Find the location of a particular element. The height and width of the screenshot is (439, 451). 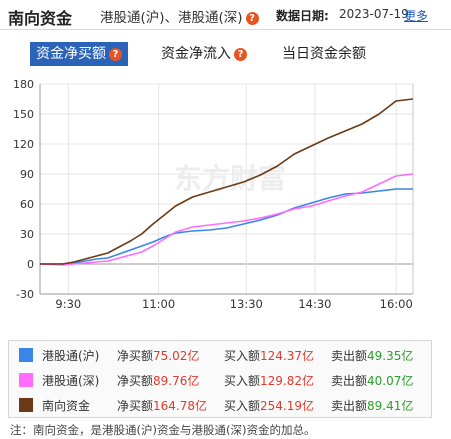

tab-net-buy-label: 资金净买额 is located at coordinates (71, 54).